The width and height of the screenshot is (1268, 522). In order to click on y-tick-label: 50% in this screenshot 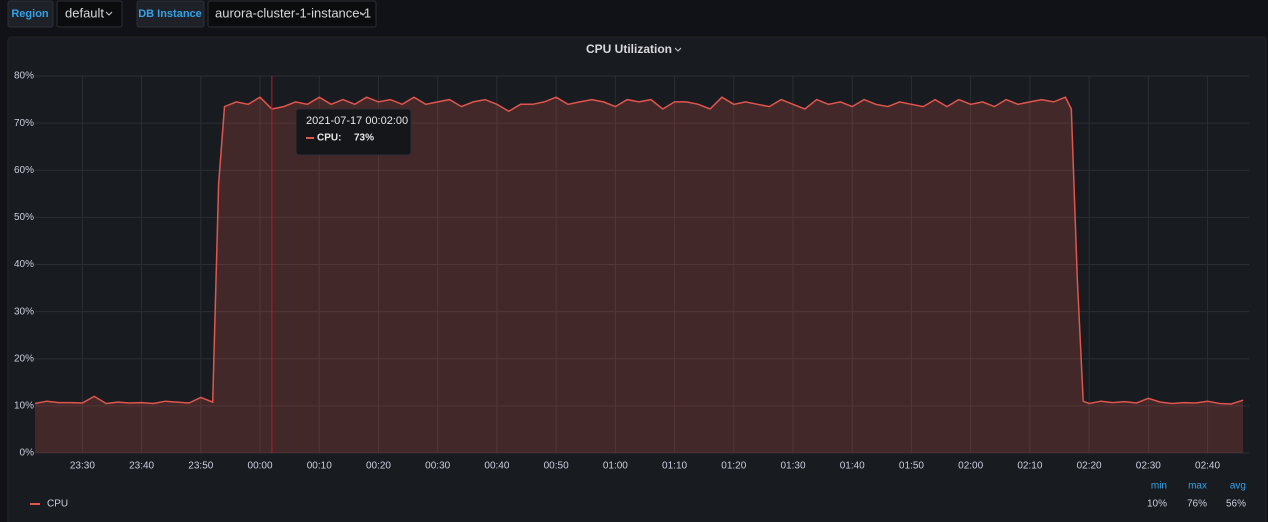, I will do `click(24, 217)`.